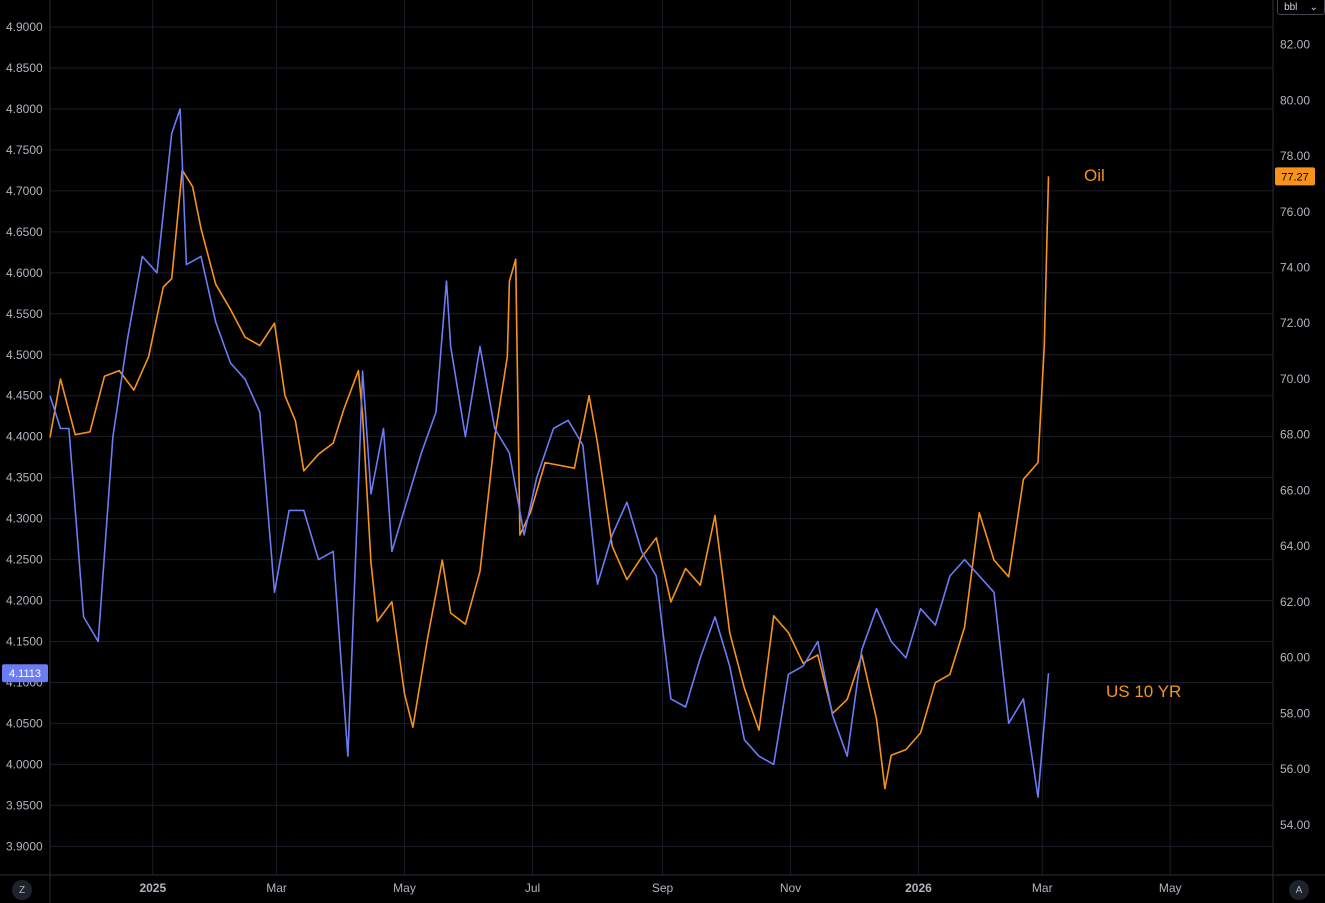 Image resolution: width=1325 pixels, height=903 pixels. I want to click on x-tick-label: Jul, so click(532, 888).